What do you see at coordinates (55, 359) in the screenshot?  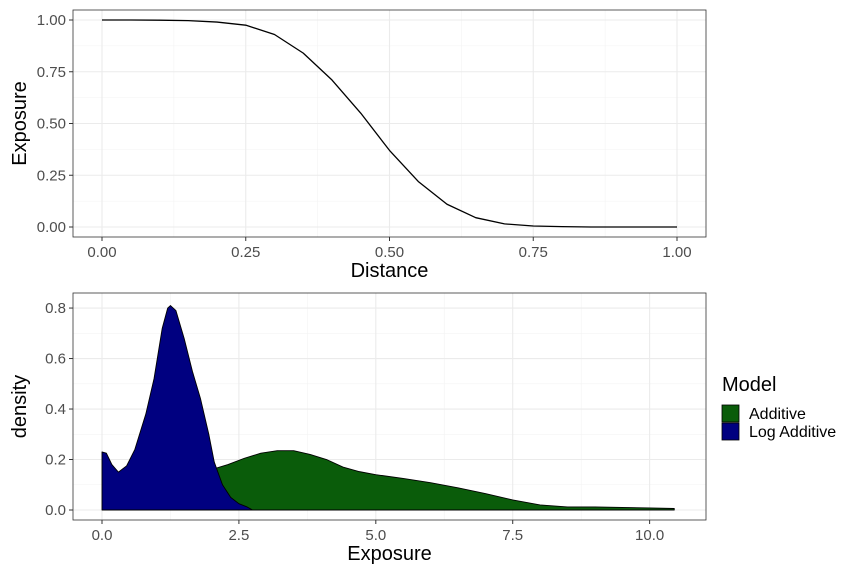 I see `bottom-y-tick-label: 0.6` at bounding box center [55, 359].